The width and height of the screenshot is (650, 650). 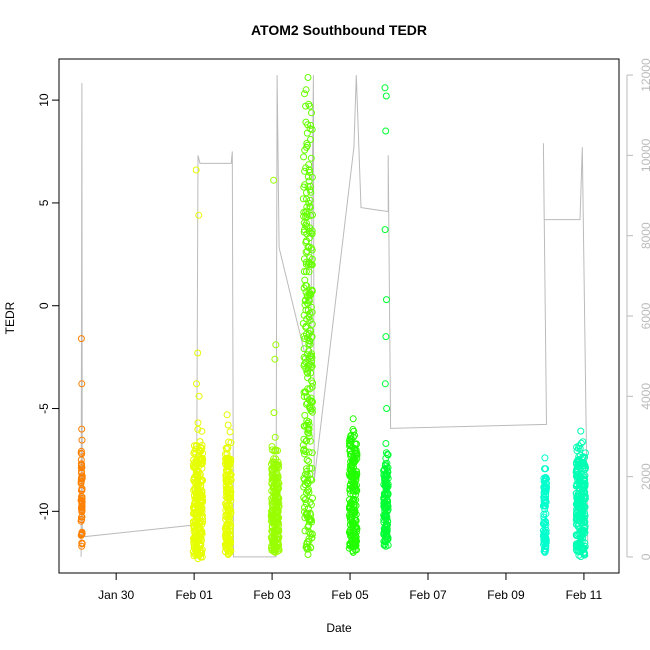 What do you see at coordinates (506, 595) in the screenshot?
I see `x-tick-label: Feb 09` at bounding box center [506, 595].